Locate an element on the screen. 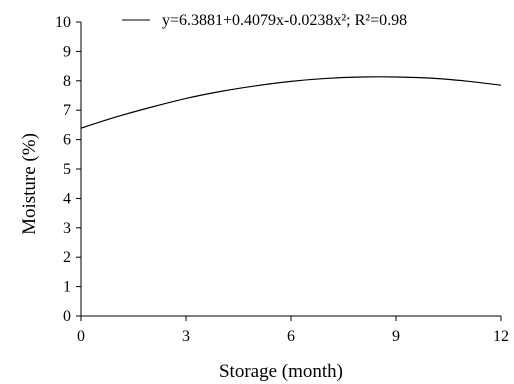 The image size is (514, 384). series-line is located at coordinates (291, 102).